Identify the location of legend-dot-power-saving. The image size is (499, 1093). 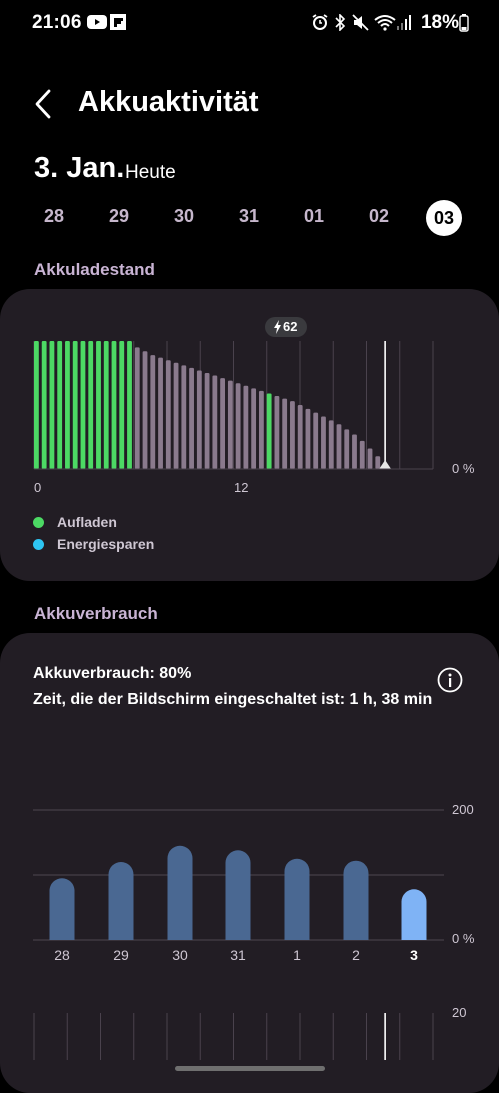
(38, 544).